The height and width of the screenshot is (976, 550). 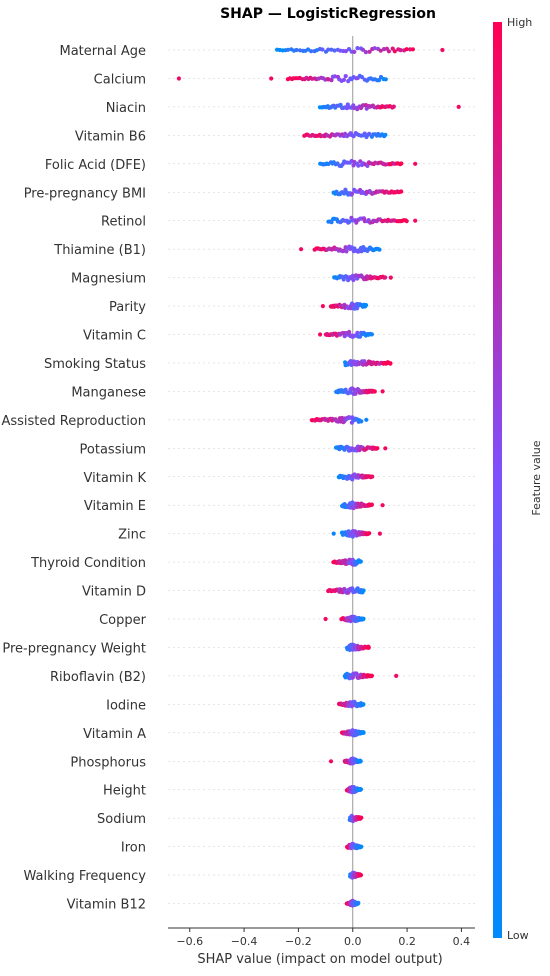 What do you see at coordinates (127, 307) in the screenshot?
I see `feature-label: Parity` at bounding box center [127, 307].